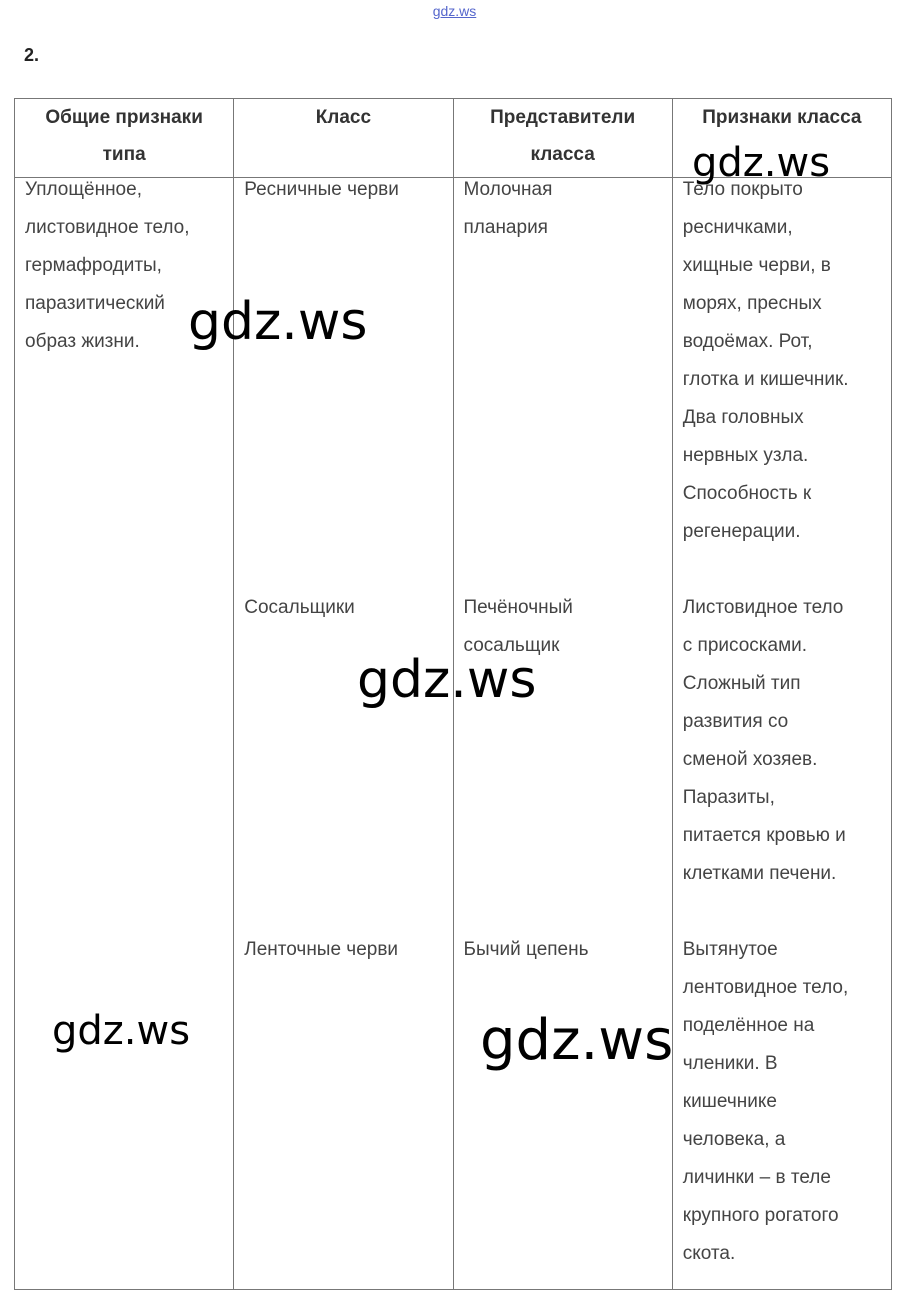 The height and width of the screenshot is (1290, 909). I want to click on header-line: типа, so click(124, 154).